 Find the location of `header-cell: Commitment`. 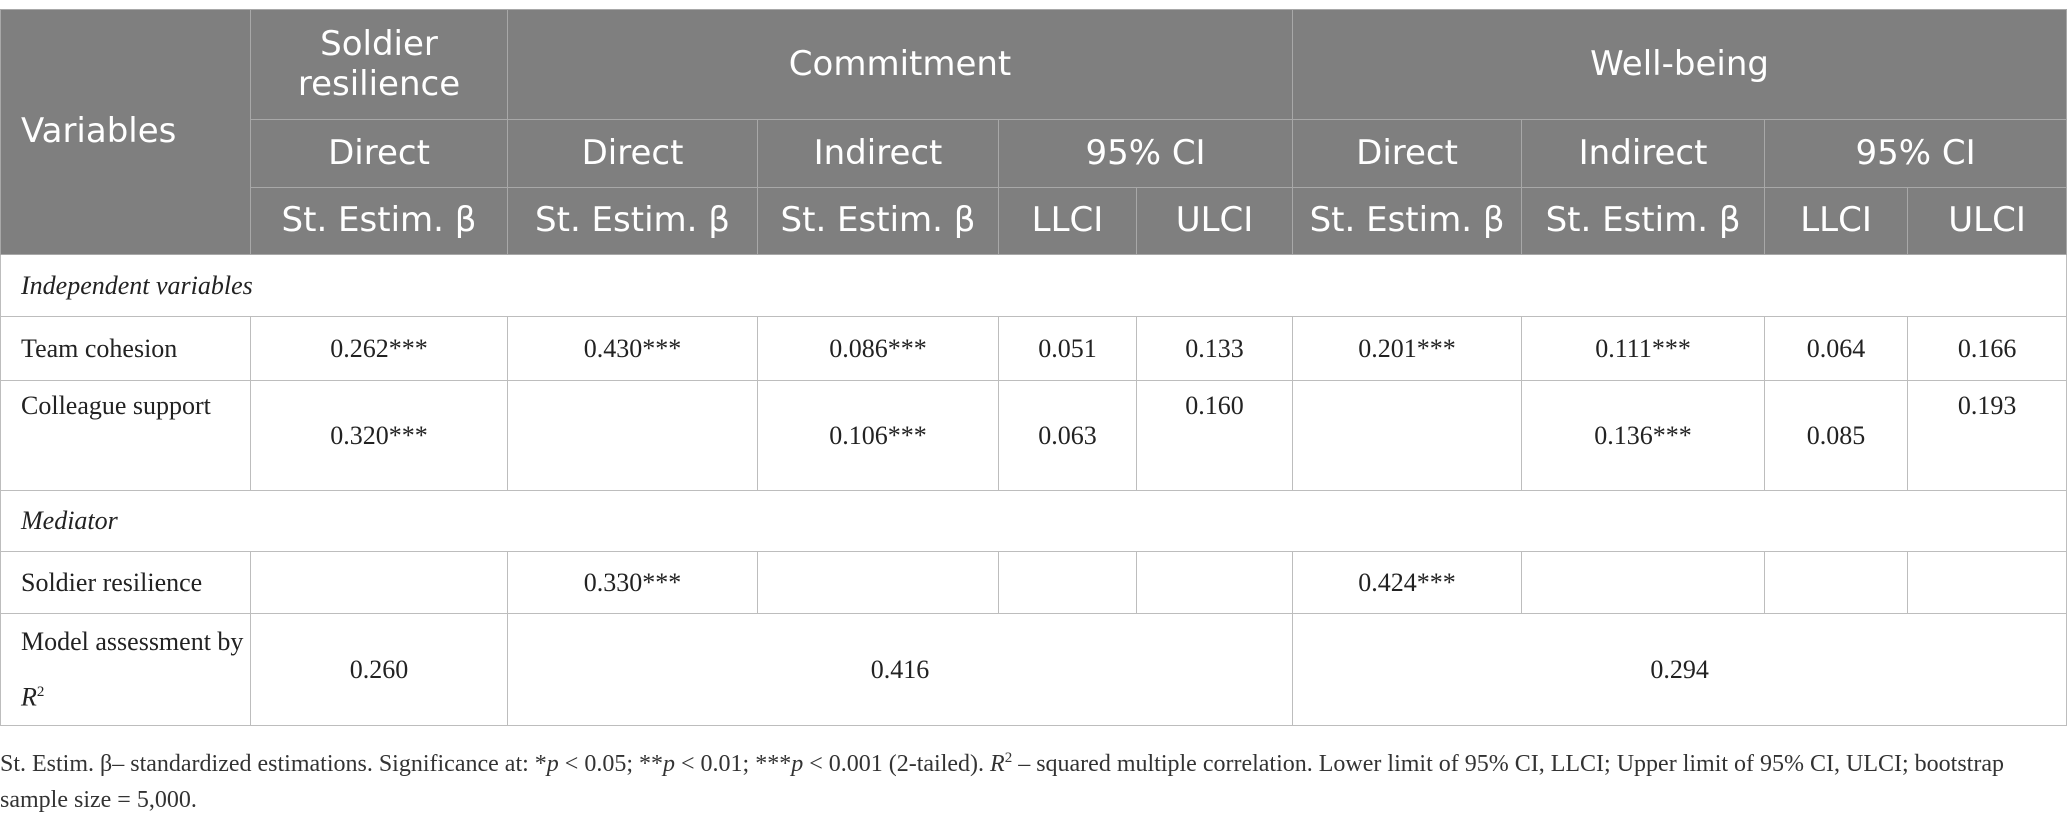

header-cell: Commitment is located at coordinates (900, 64).